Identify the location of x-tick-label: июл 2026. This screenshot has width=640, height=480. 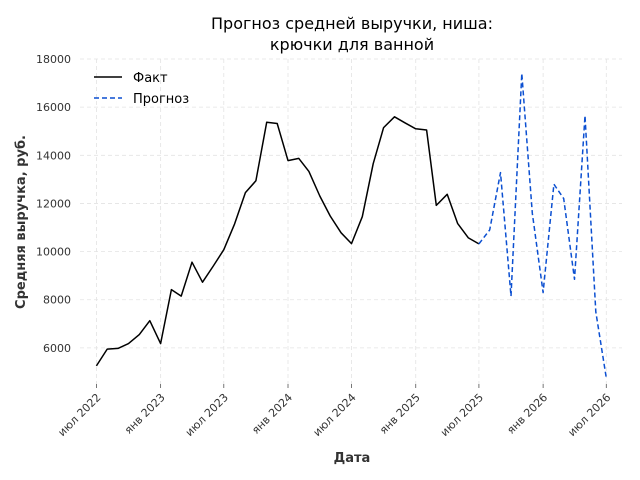
(589, 415).